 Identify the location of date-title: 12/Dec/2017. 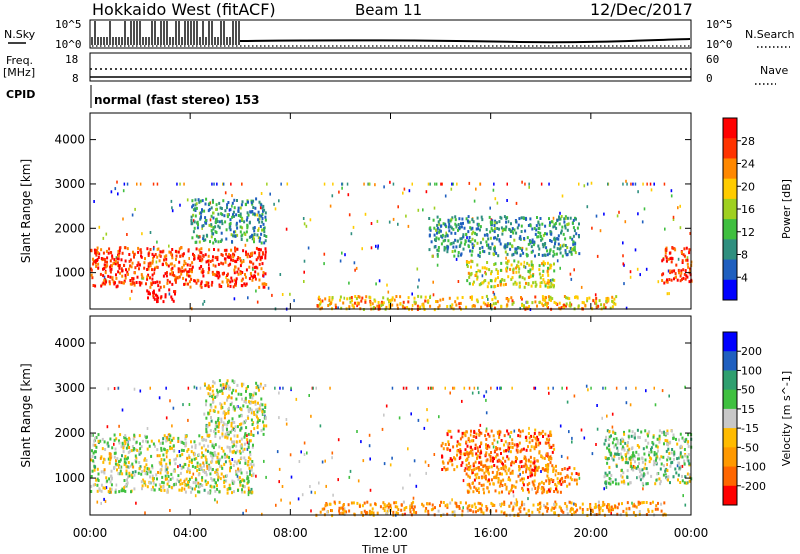
(641, 9).